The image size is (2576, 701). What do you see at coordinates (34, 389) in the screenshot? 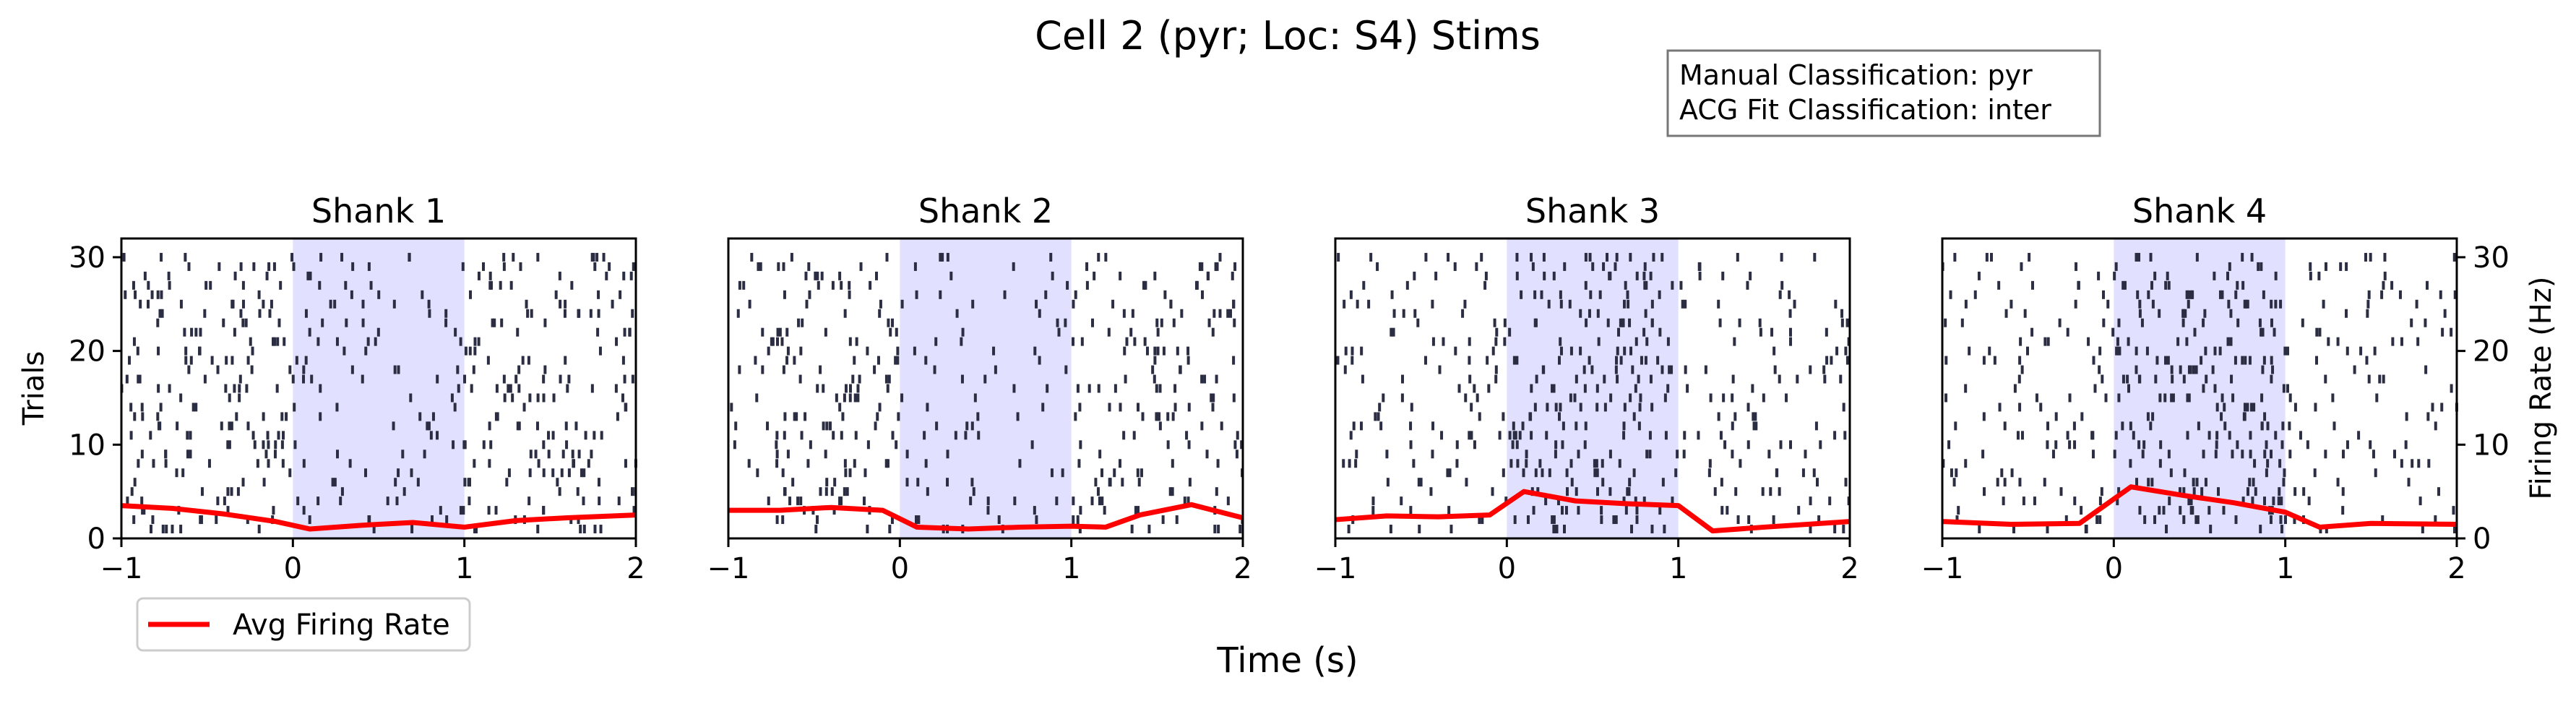
I see `y-axis-label-trials: Trials` at bounding box center [34, 389].